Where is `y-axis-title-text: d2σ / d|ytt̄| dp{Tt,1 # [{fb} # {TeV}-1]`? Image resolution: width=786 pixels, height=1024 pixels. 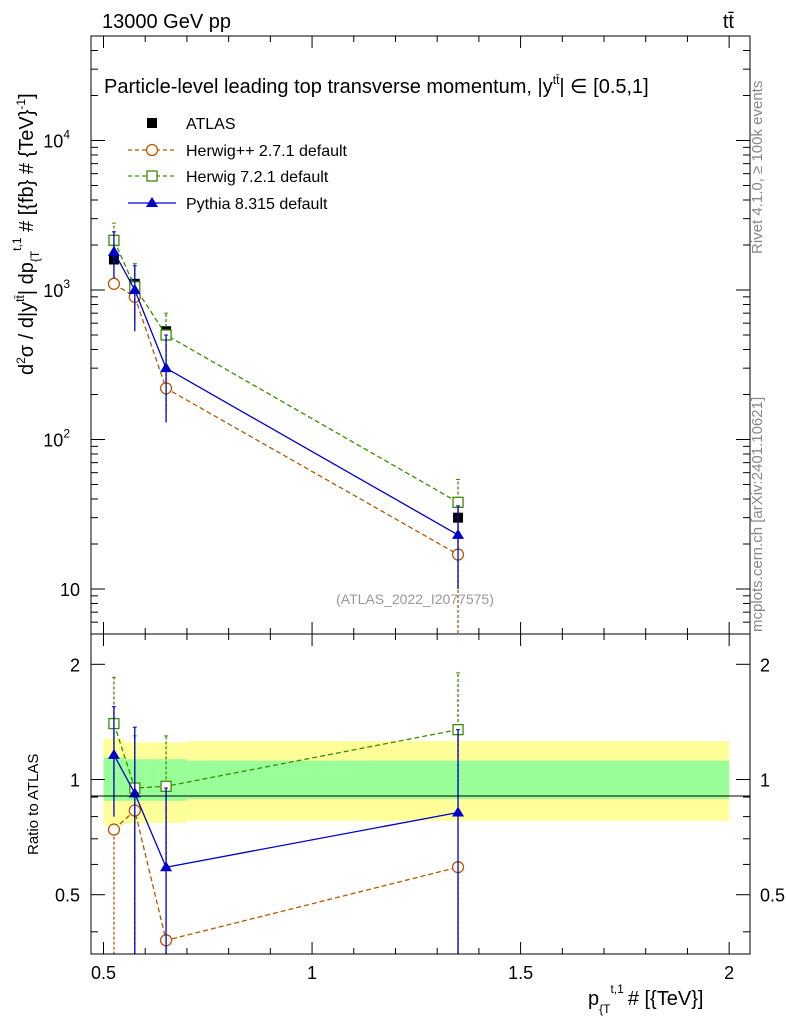 y-axis-title-text: d2σ / d|ytt̄| dp{Tt,1 # [{fb} # {TeV}-1] is located at coordinates (26, 234).